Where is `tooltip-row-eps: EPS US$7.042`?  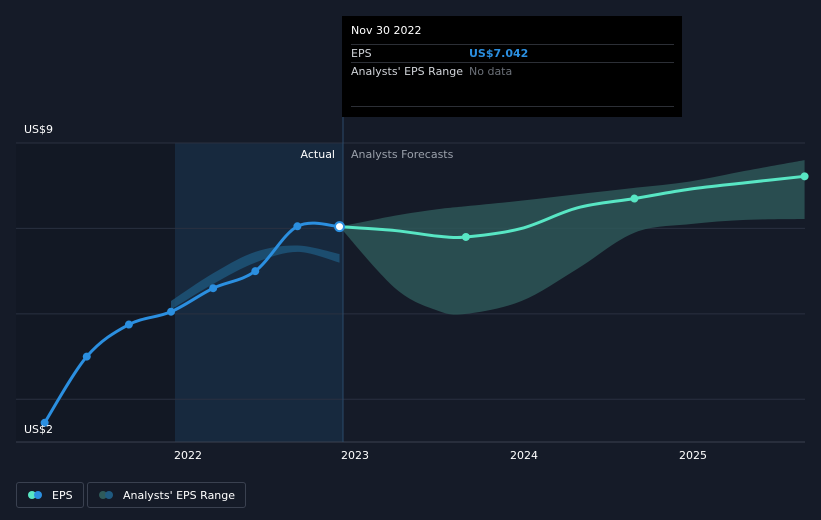
tooltip-row-eps: EPS US$7.042 is located at coordinates (512, 53).